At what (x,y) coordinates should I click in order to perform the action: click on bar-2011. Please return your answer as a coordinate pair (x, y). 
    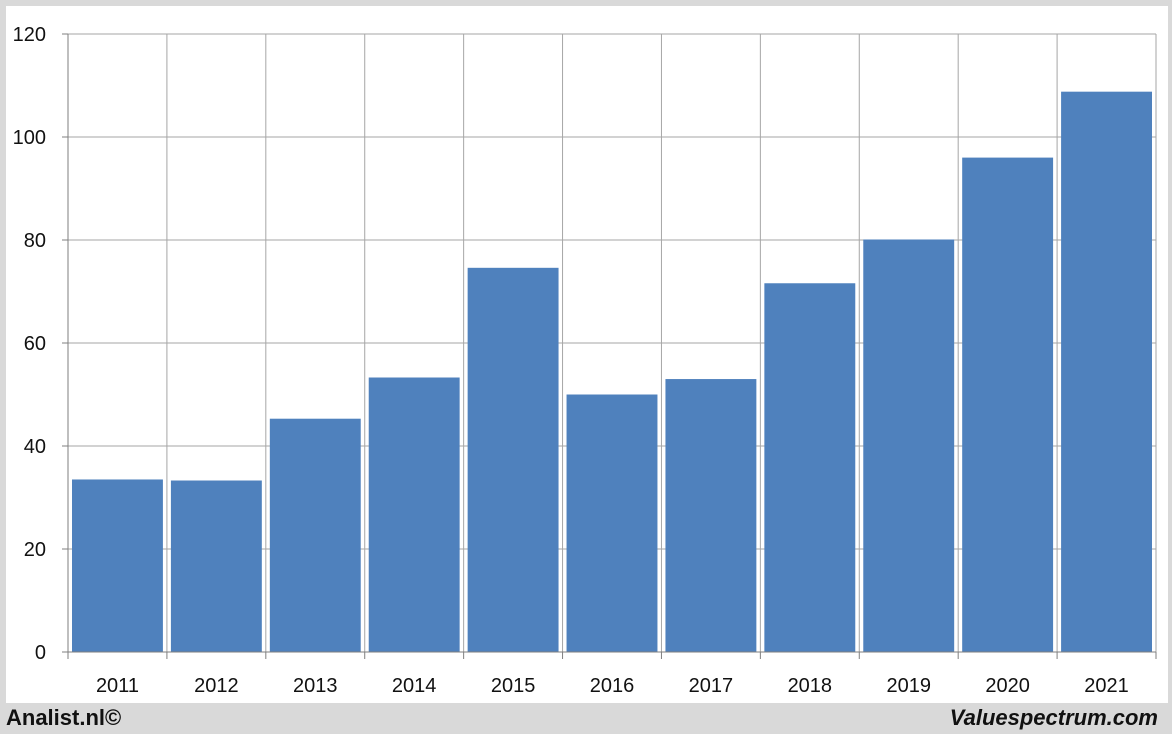
    Looking at the image, I should click on (117, 565).